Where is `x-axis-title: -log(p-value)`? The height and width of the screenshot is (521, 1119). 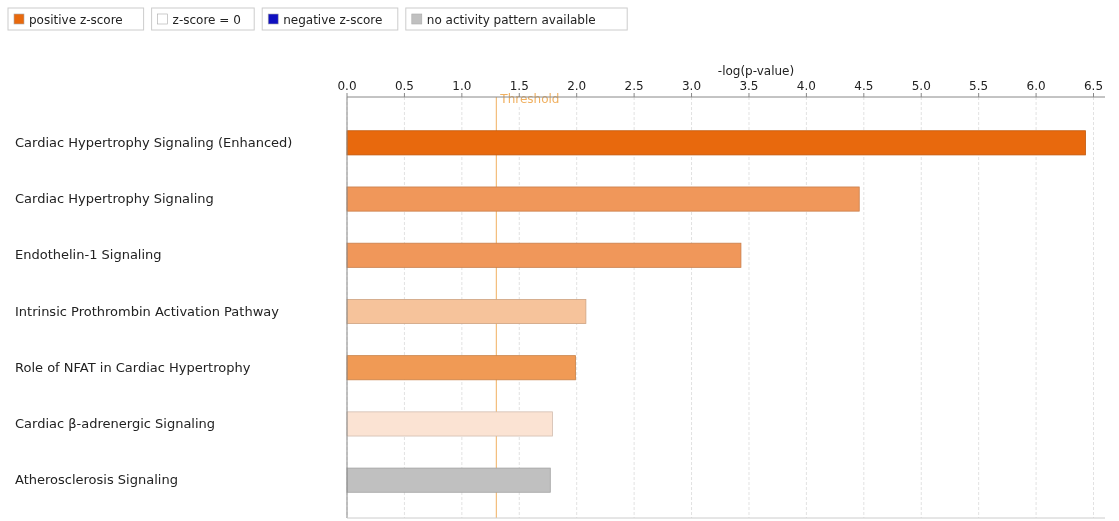
x-axis-title: -log(p-value) is located at coordinates (756, 71).